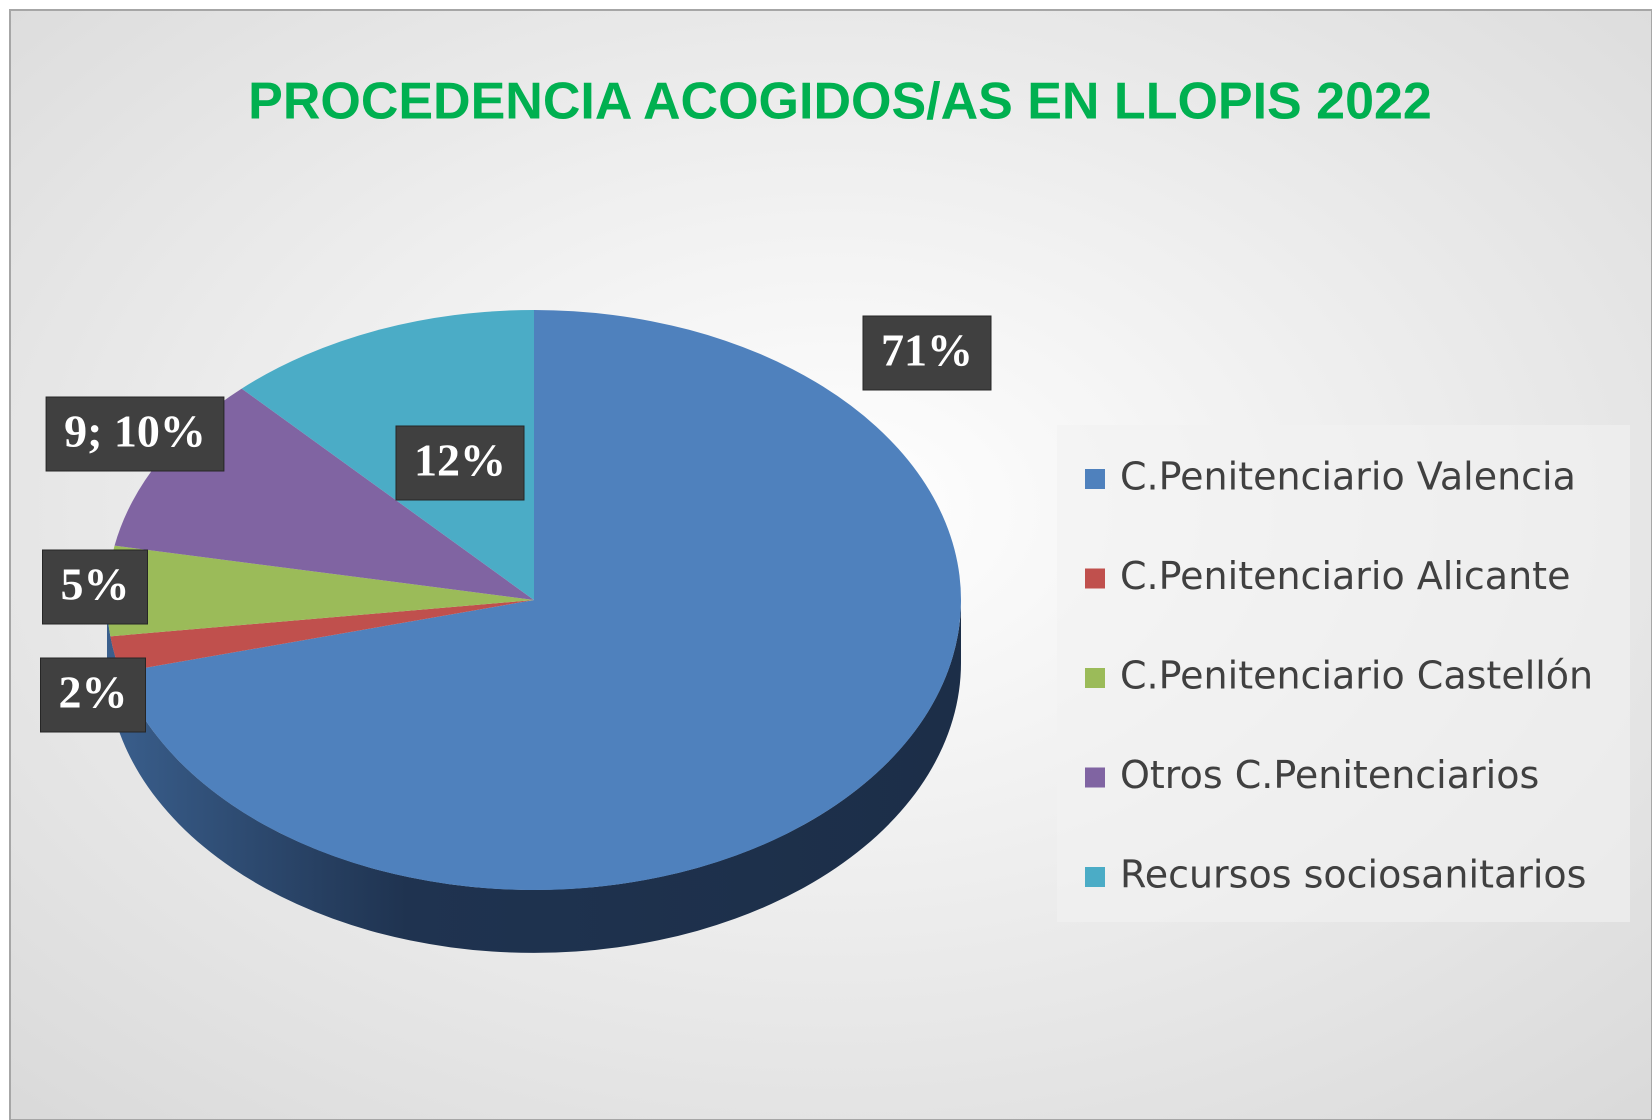 The height and width of the screenshot is (1120, 1652). I want to click on chart-title: PROCEDENCIA ACOGIDOS/AS EN LLOPIS 2022, so click(840, 102).